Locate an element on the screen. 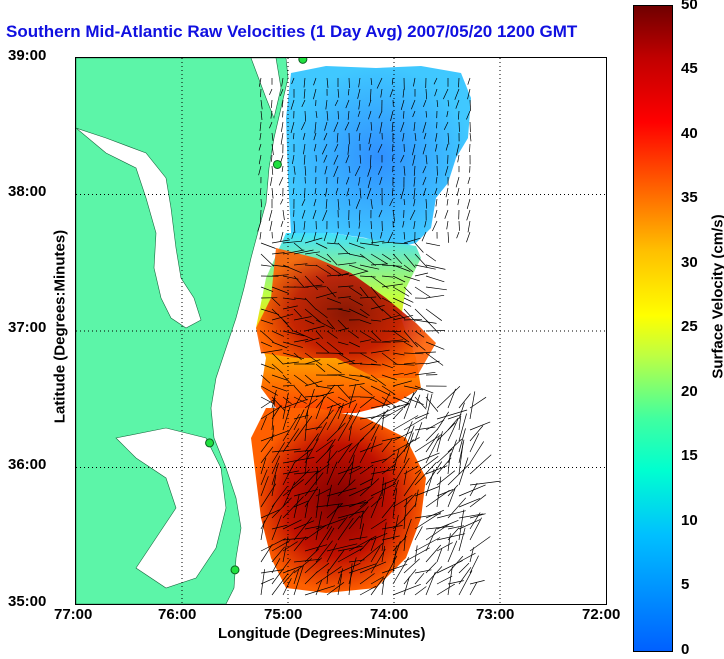  velocity-field-core is located at coordinates (346, 313).